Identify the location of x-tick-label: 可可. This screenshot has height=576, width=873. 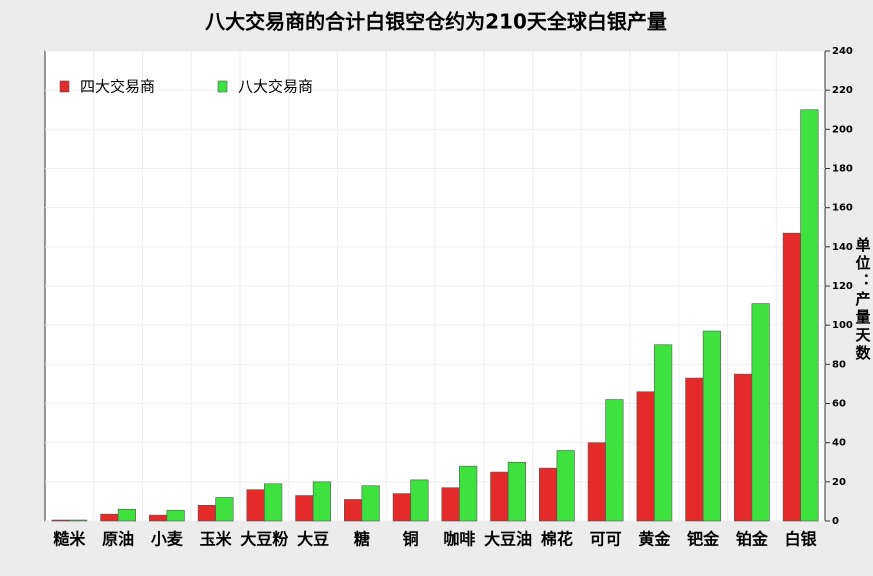
(606, 539).